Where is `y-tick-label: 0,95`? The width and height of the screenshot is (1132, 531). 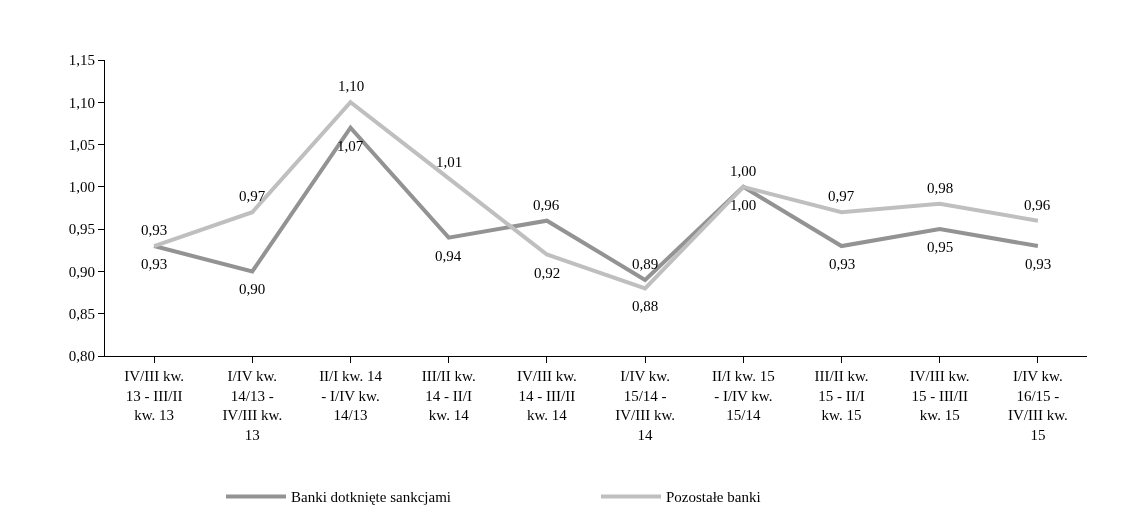
y-tick-label: 0,95 is located at coordinates (81, 229).